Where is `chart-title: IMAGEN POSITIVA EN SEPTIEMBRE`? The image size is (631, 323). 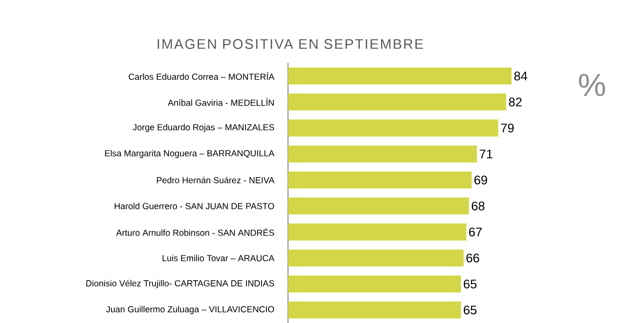 chart-title: IMAGEN POSITIVA EN SEPTIEMBRE is located at coordinates (290, 44).